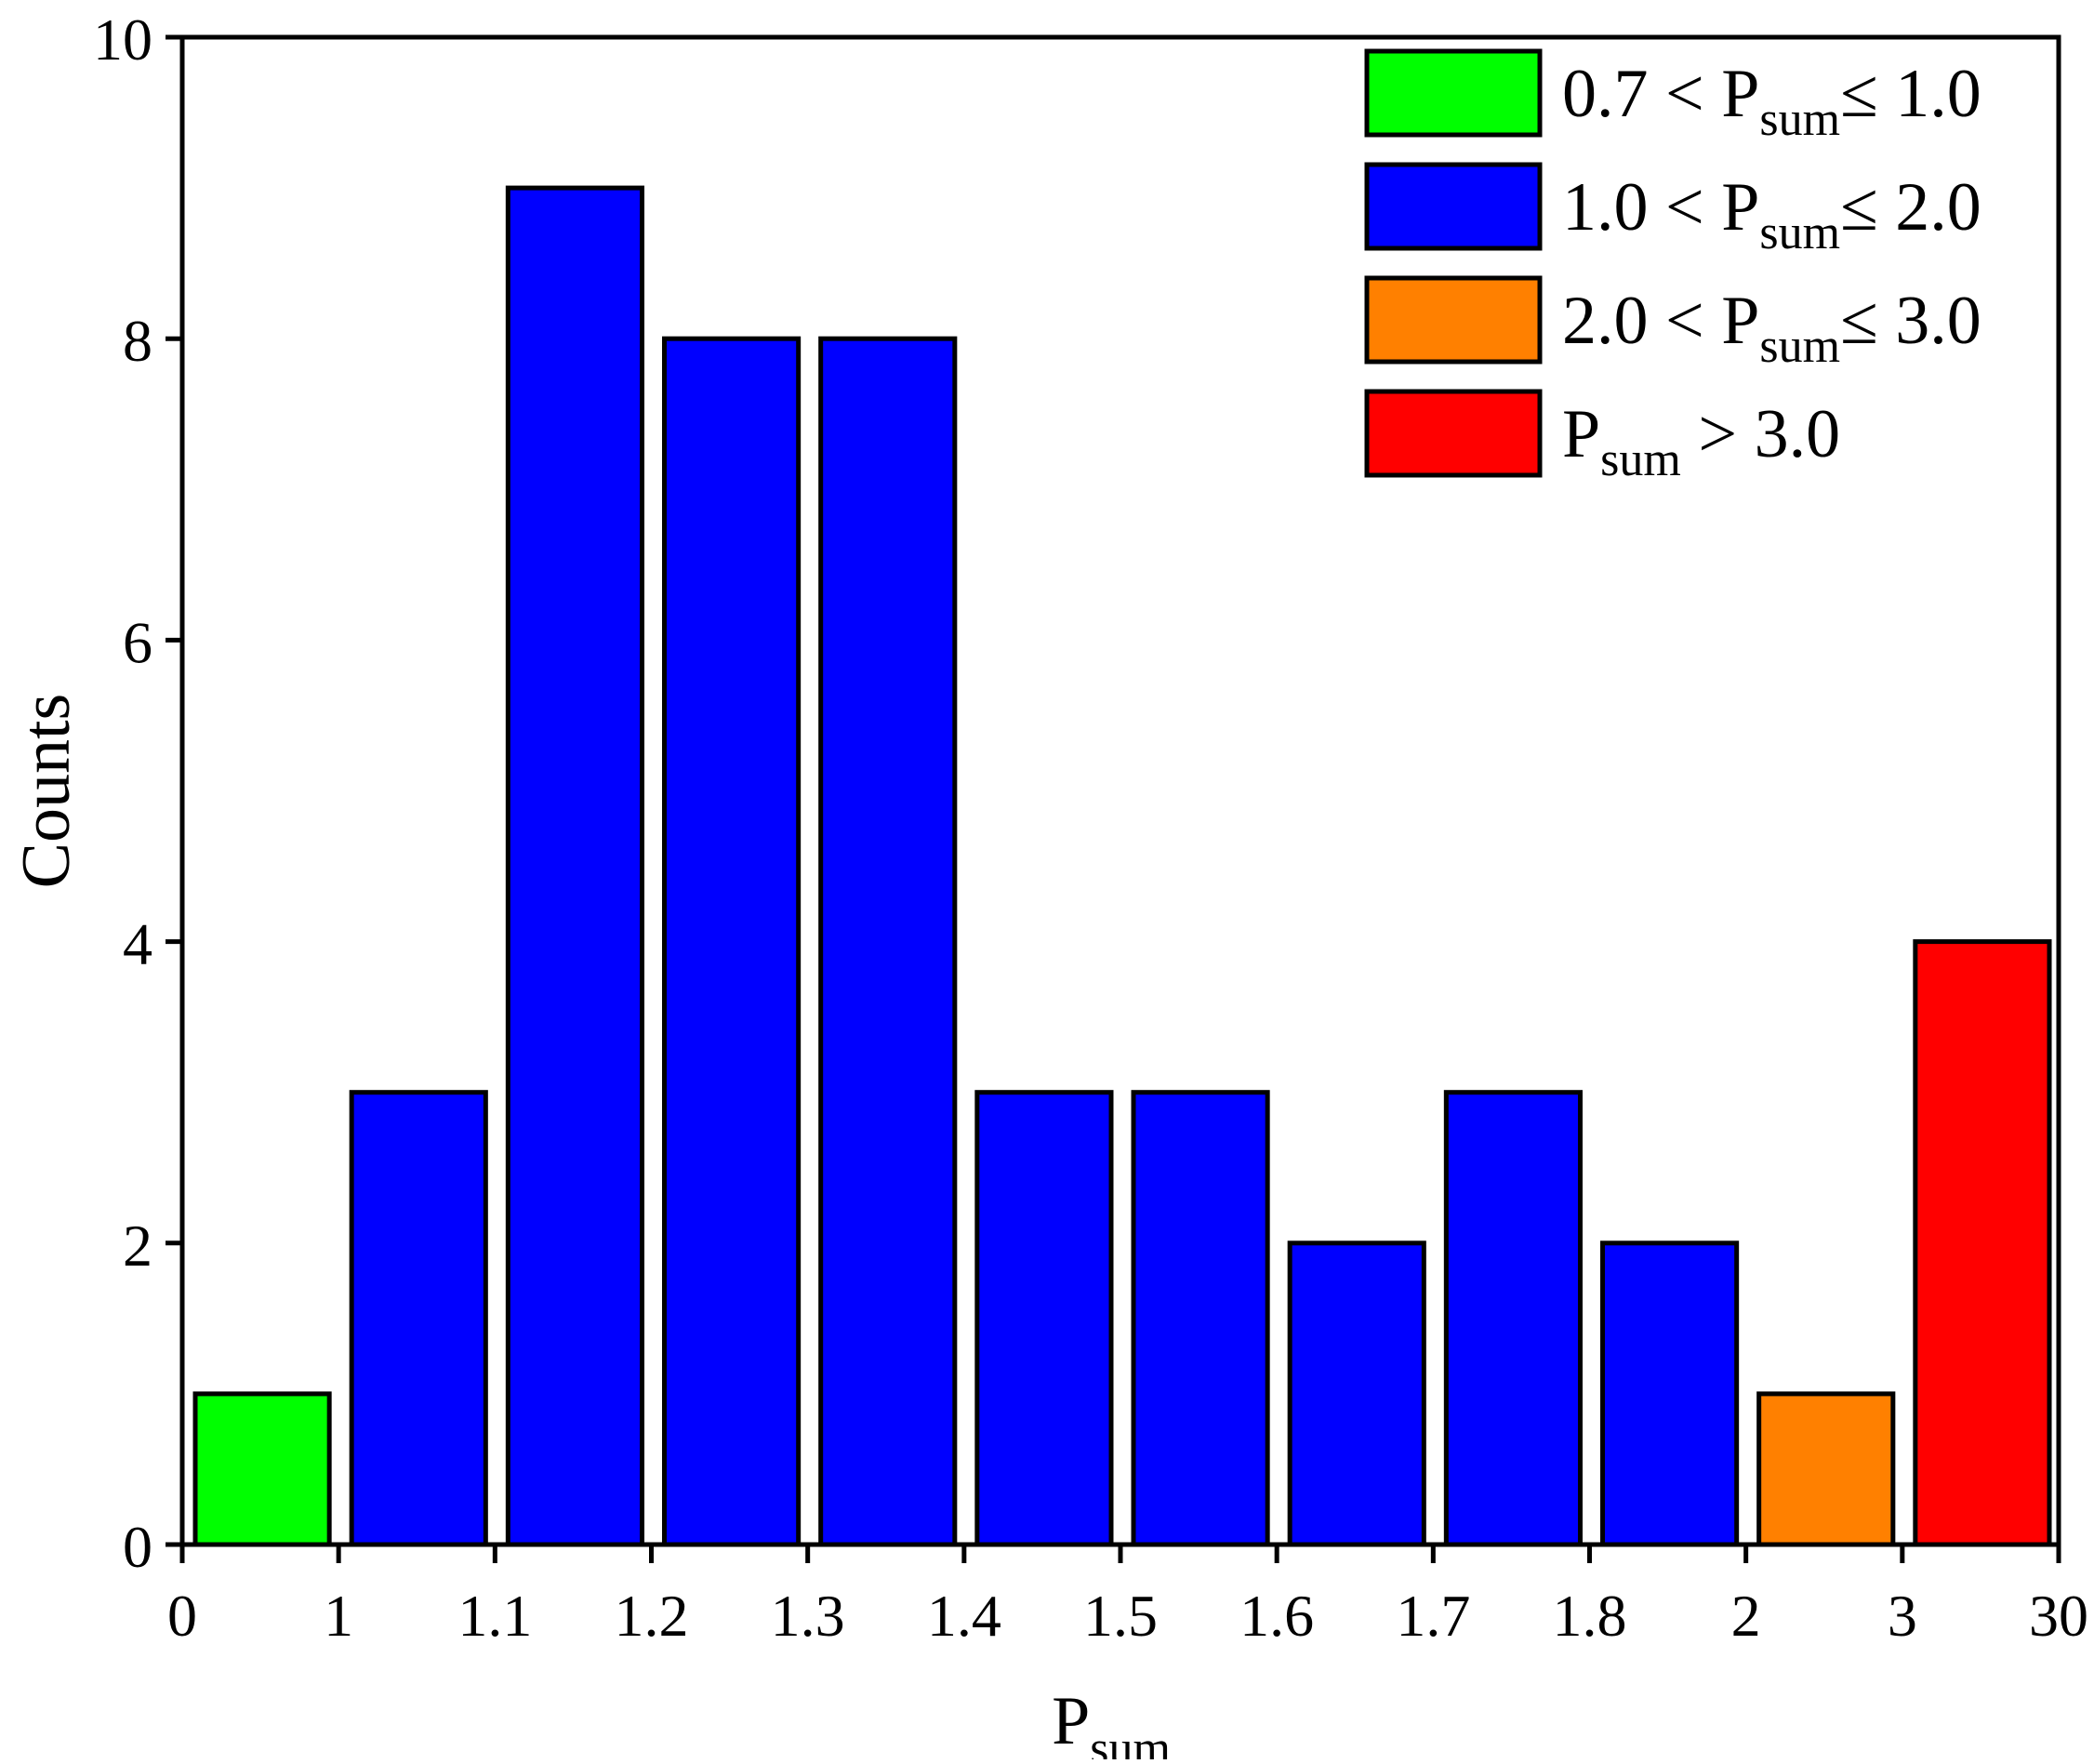 This screenshot has height=1764, width=2094. What do you see at coordinates (1760, 434) in the screenshot?
I see `legend-label-post: > 3.0` at bounding box center [1760, 434].